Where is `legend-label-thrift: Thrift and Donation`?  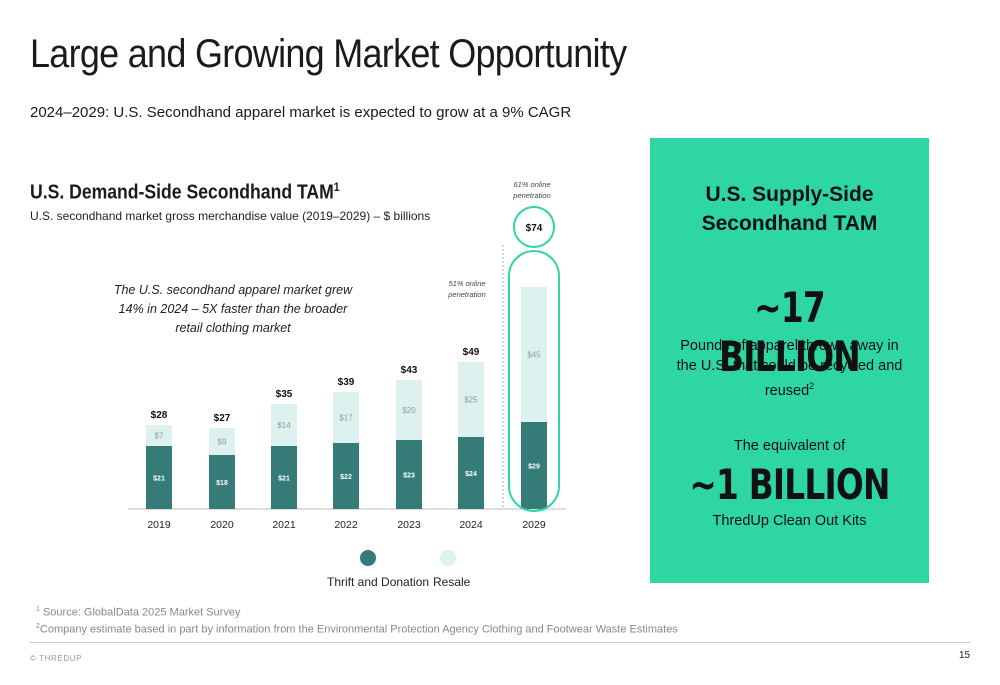
legend-label-thrift: Thrift and Donation is located at coordinates (378, 582).